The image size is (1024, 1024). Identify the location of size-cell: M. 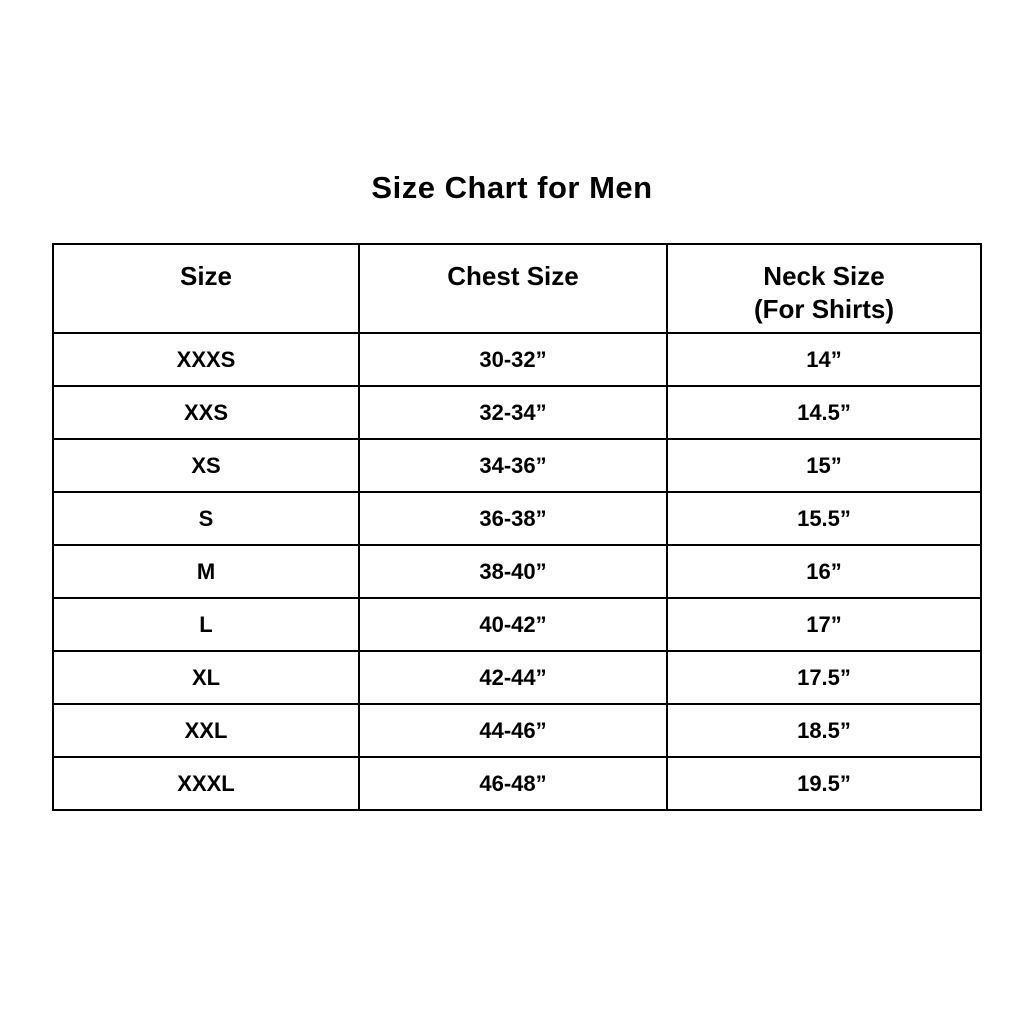
(206, 571).